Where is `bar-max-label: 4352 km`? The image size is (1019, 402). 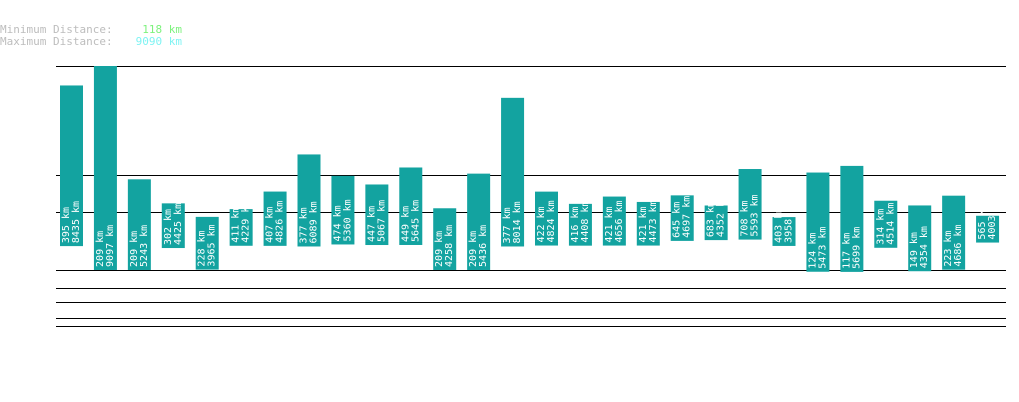
bar-max-label: 4352 km is located at coordinates (721, 216).